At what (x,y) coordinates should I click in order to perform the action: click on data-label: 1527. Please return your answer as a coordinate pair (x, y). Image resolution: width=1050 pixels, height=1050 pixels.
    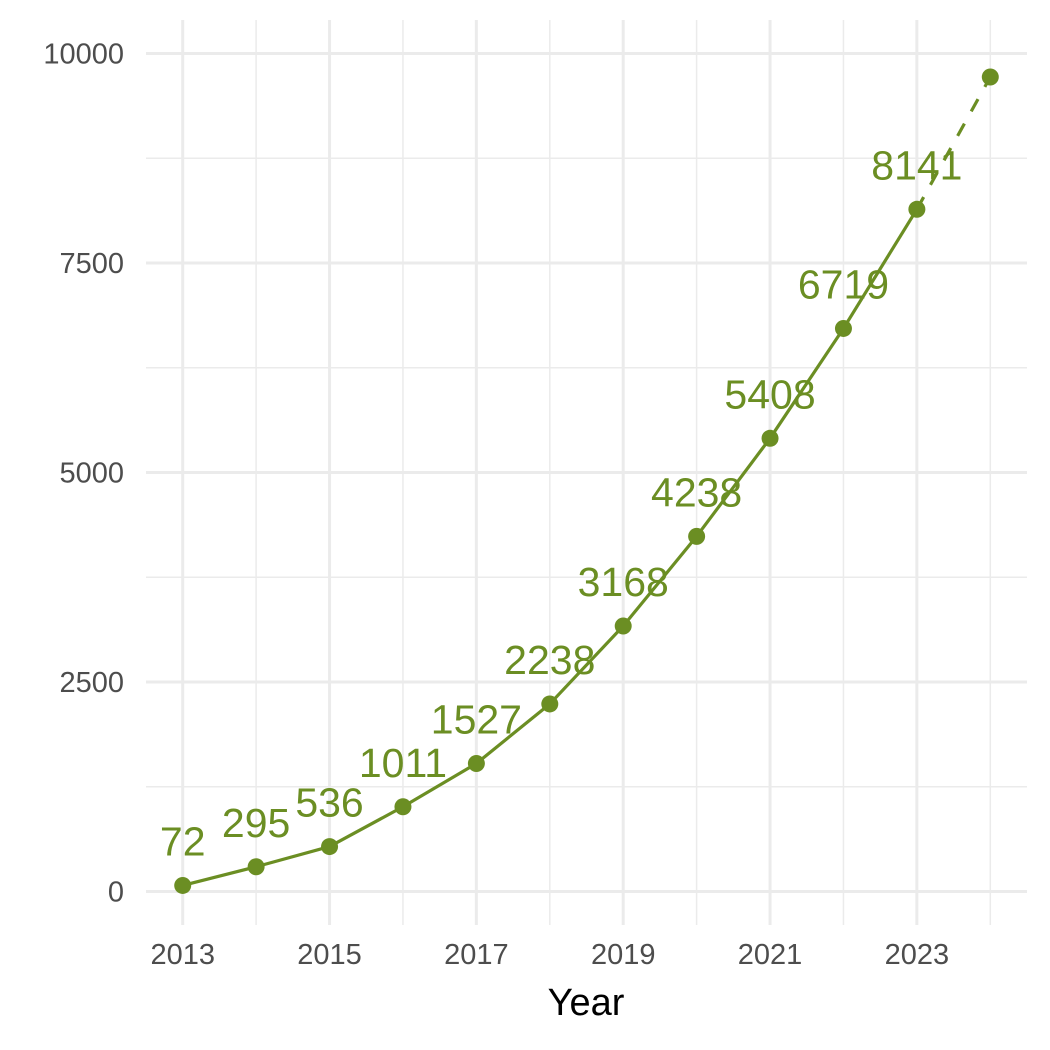
    Looking at the image, I should click on (476, 720).